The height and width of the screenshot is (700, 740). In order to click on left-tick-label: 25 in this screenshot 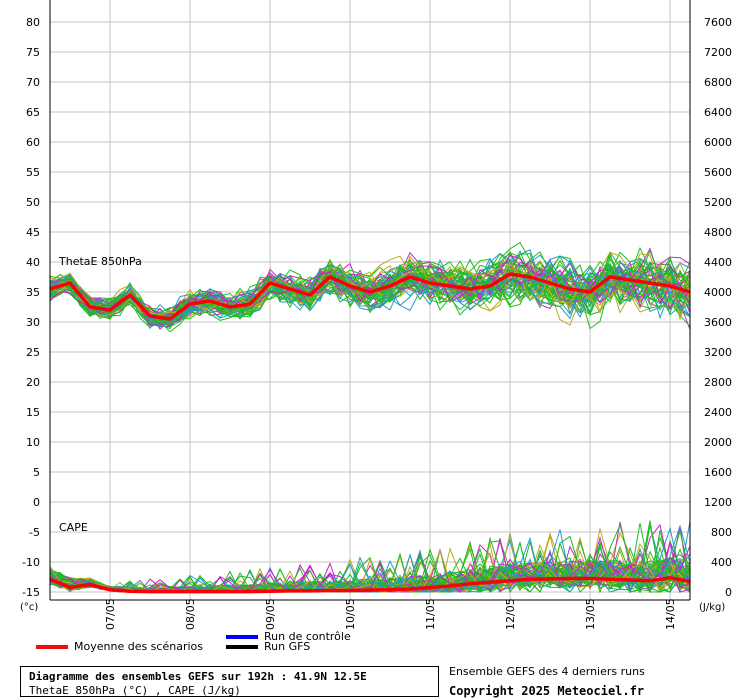, I will do `click(33, 352)`.